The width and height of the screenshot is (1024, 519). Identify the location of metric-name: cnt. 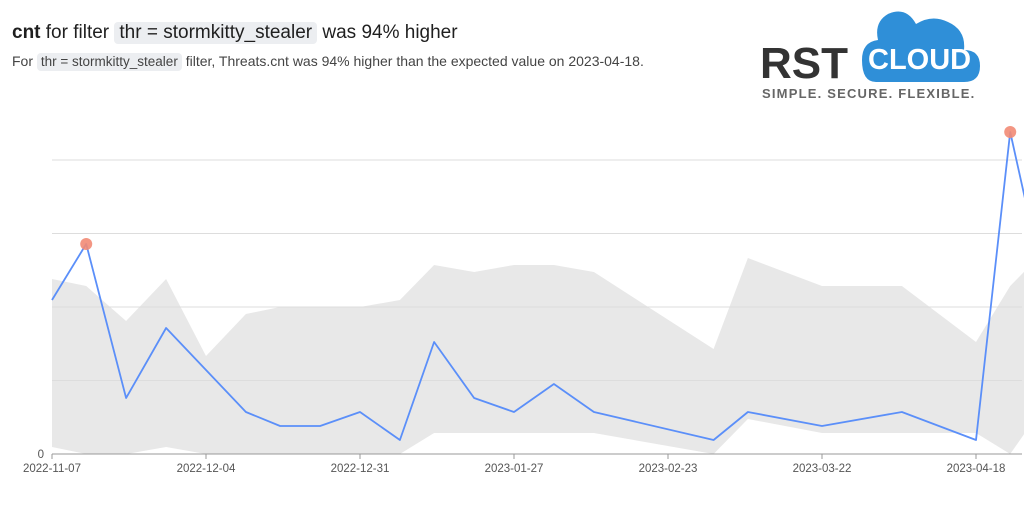
(26, 32).